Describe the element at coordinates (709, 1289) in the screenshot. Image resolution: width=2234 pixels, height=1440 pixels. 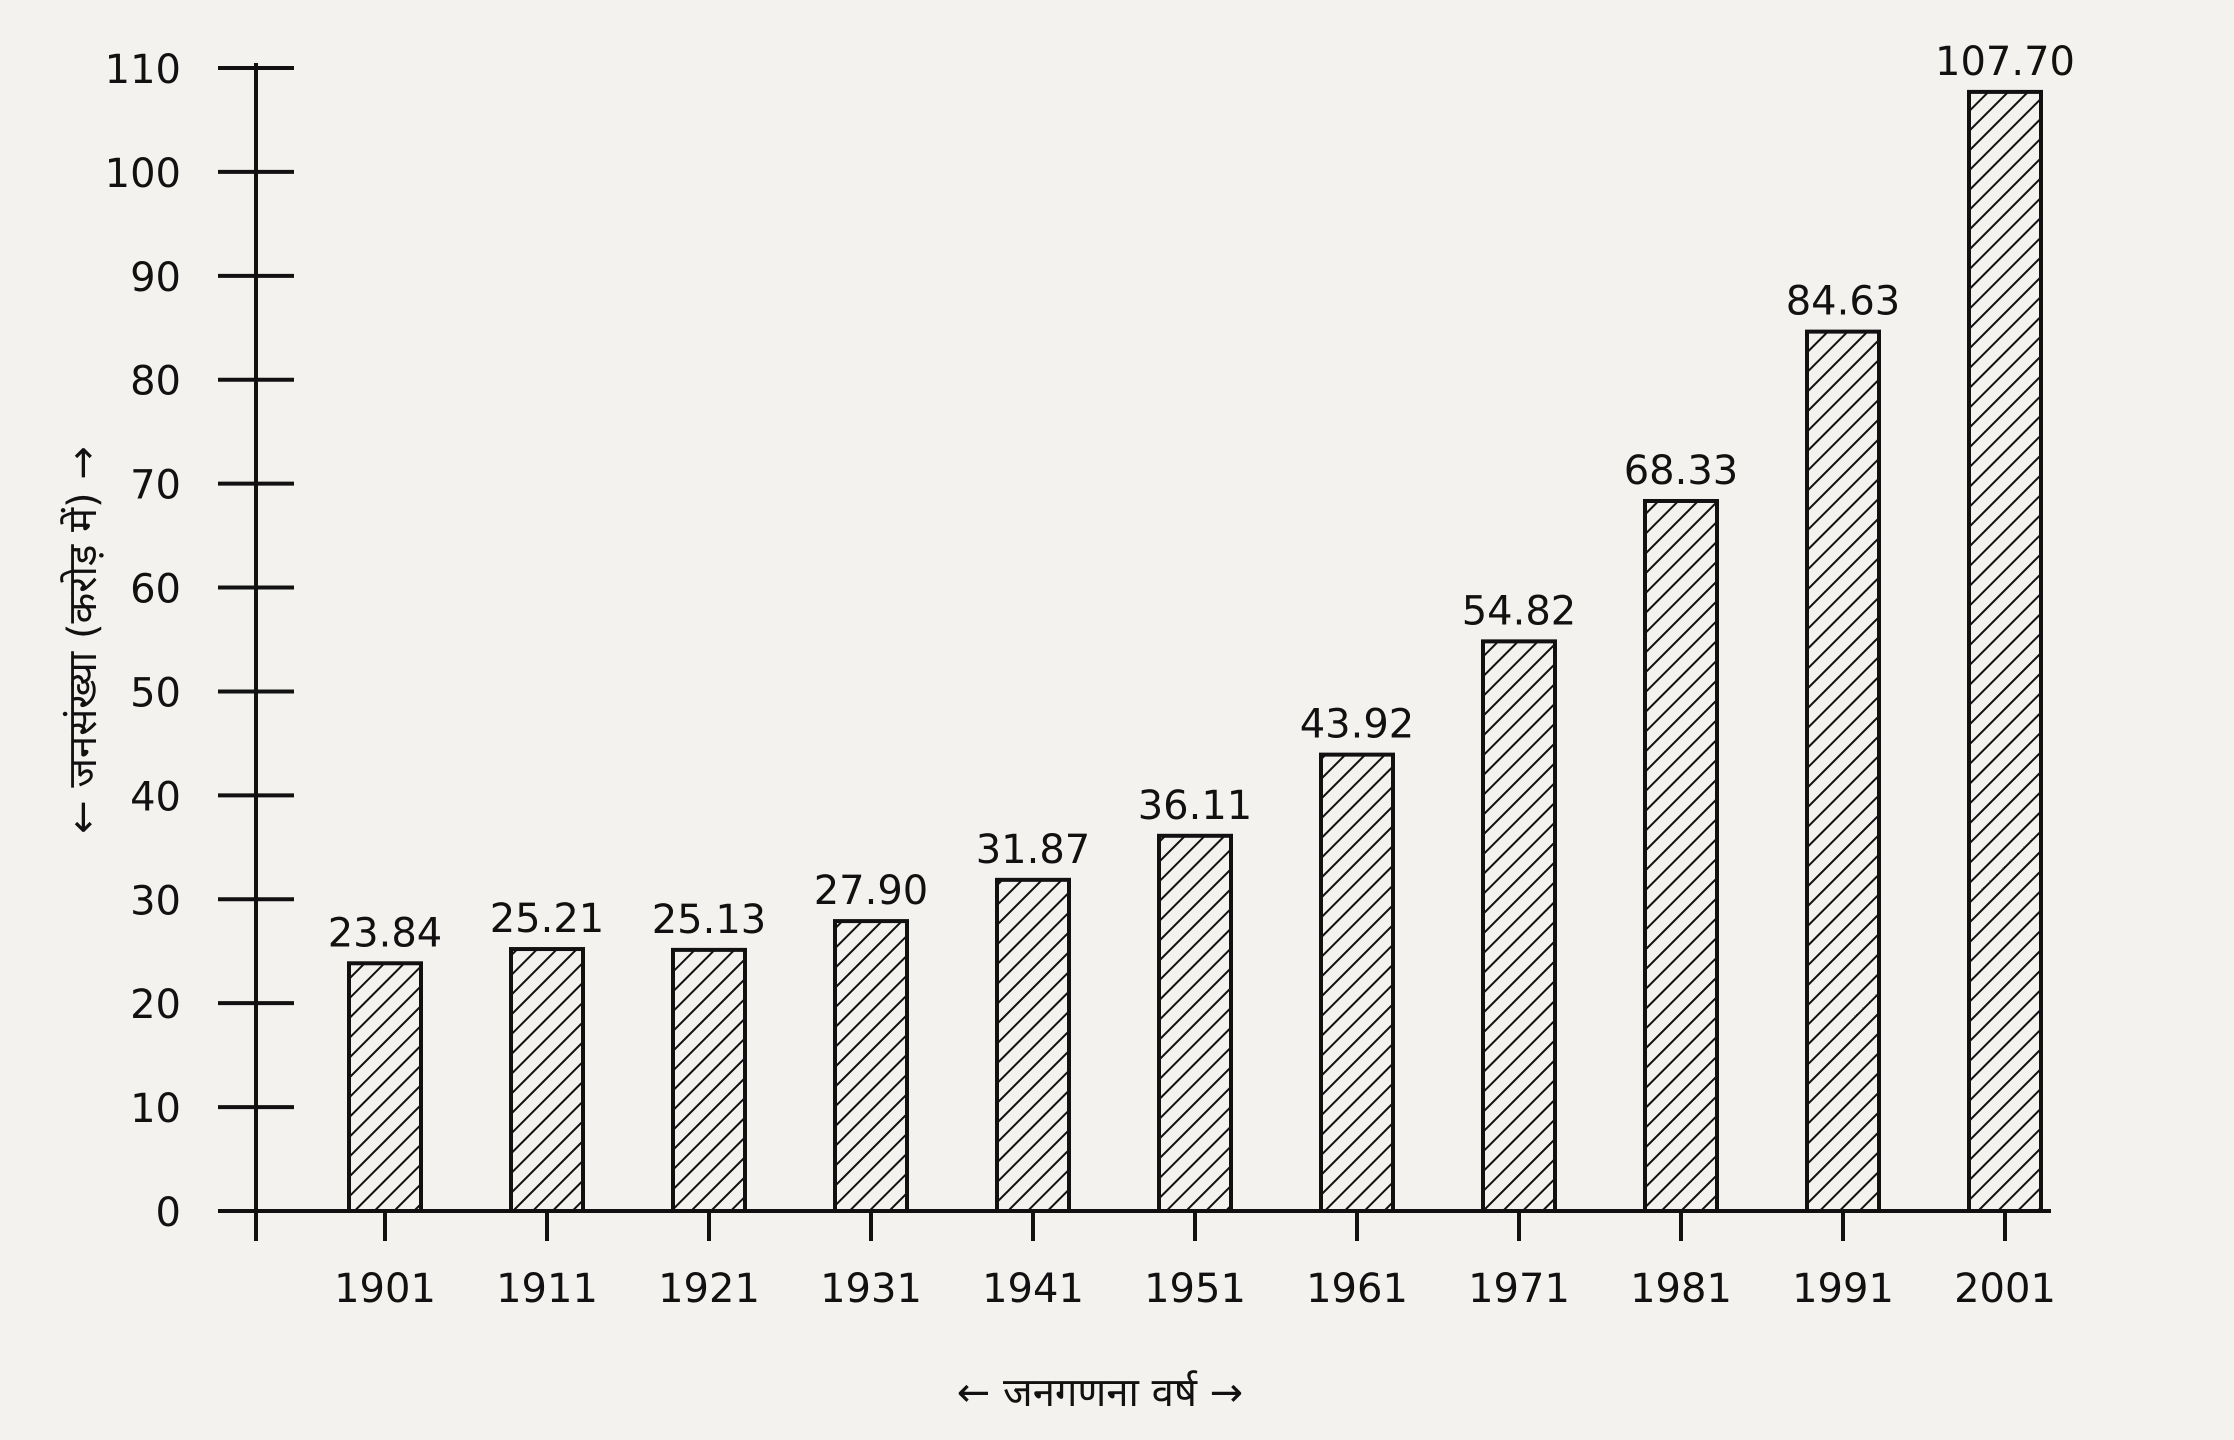
I see `x-tick-label: 1921` at that location.